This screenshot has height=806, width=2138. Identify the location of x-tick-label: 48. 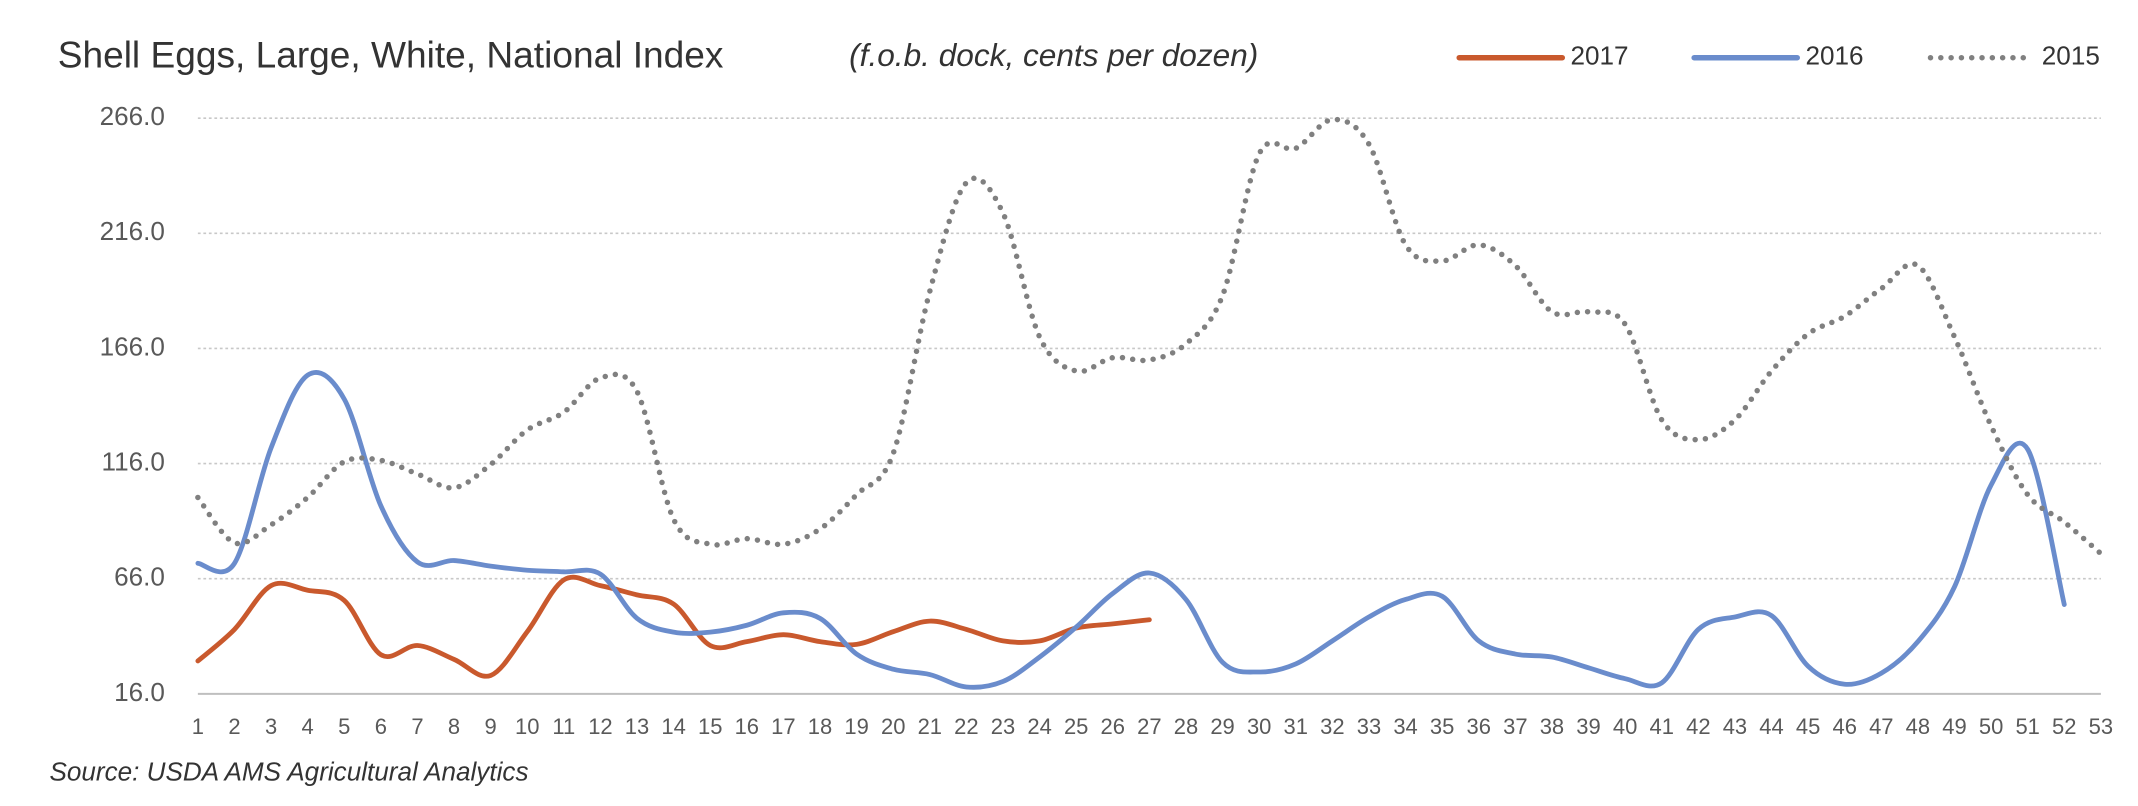
(1918, 726).